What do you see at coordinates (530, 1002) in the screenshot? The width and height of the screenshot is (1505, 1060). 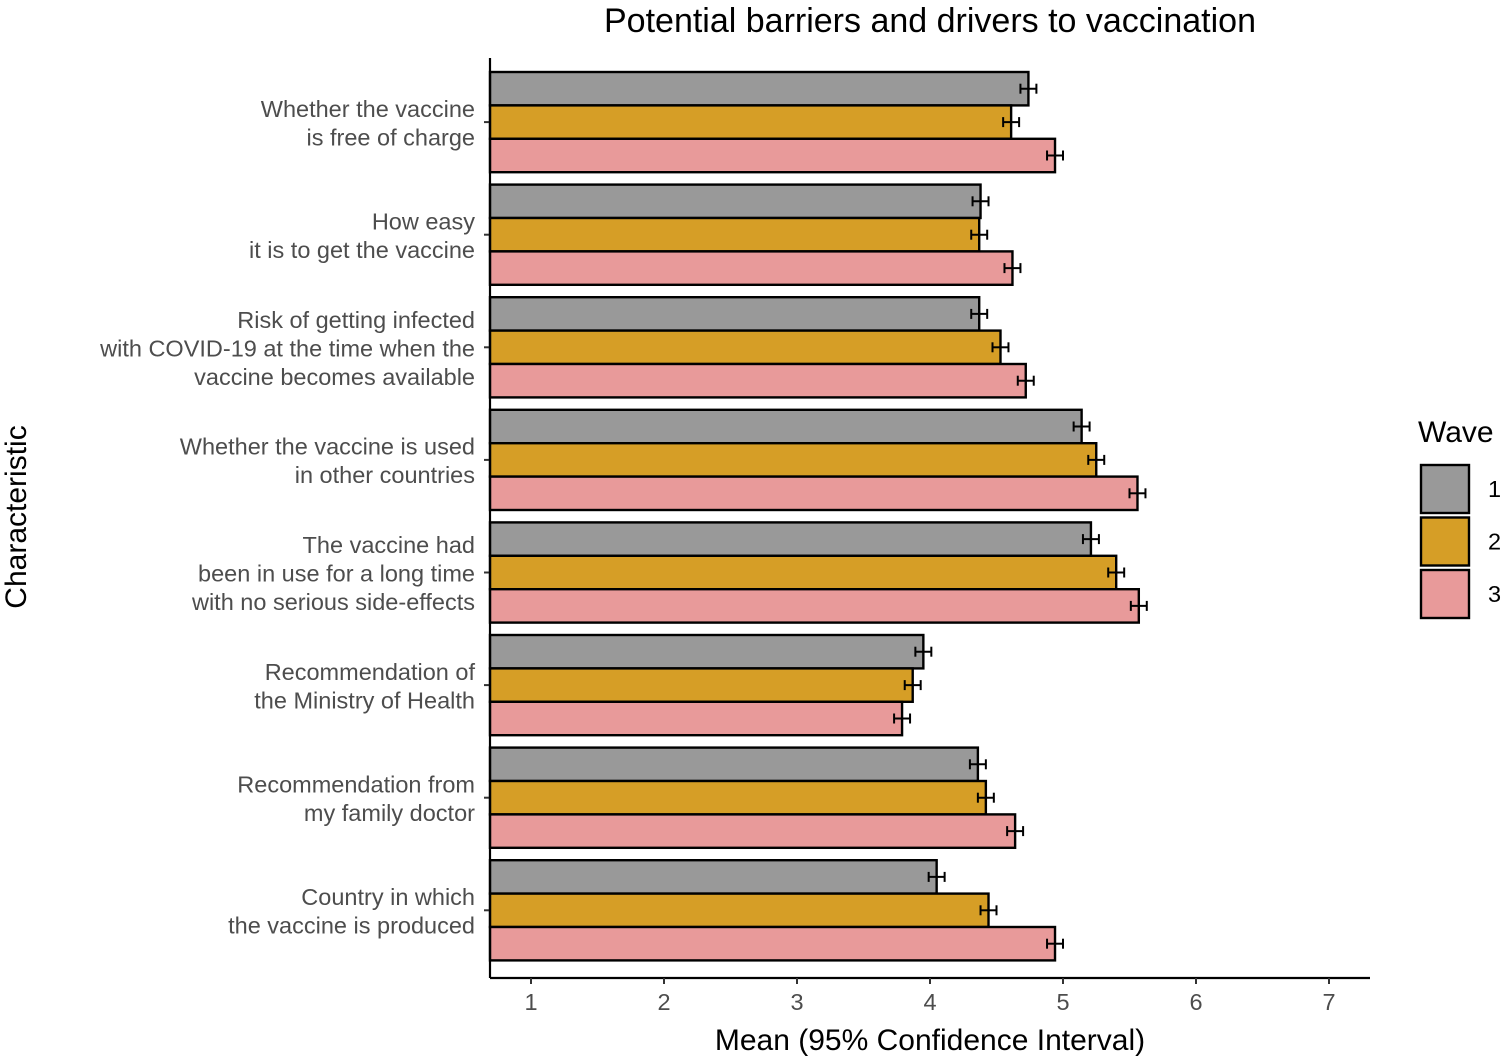 I see `x-tick-label-1: 1` at bounding box center [530, 1002].